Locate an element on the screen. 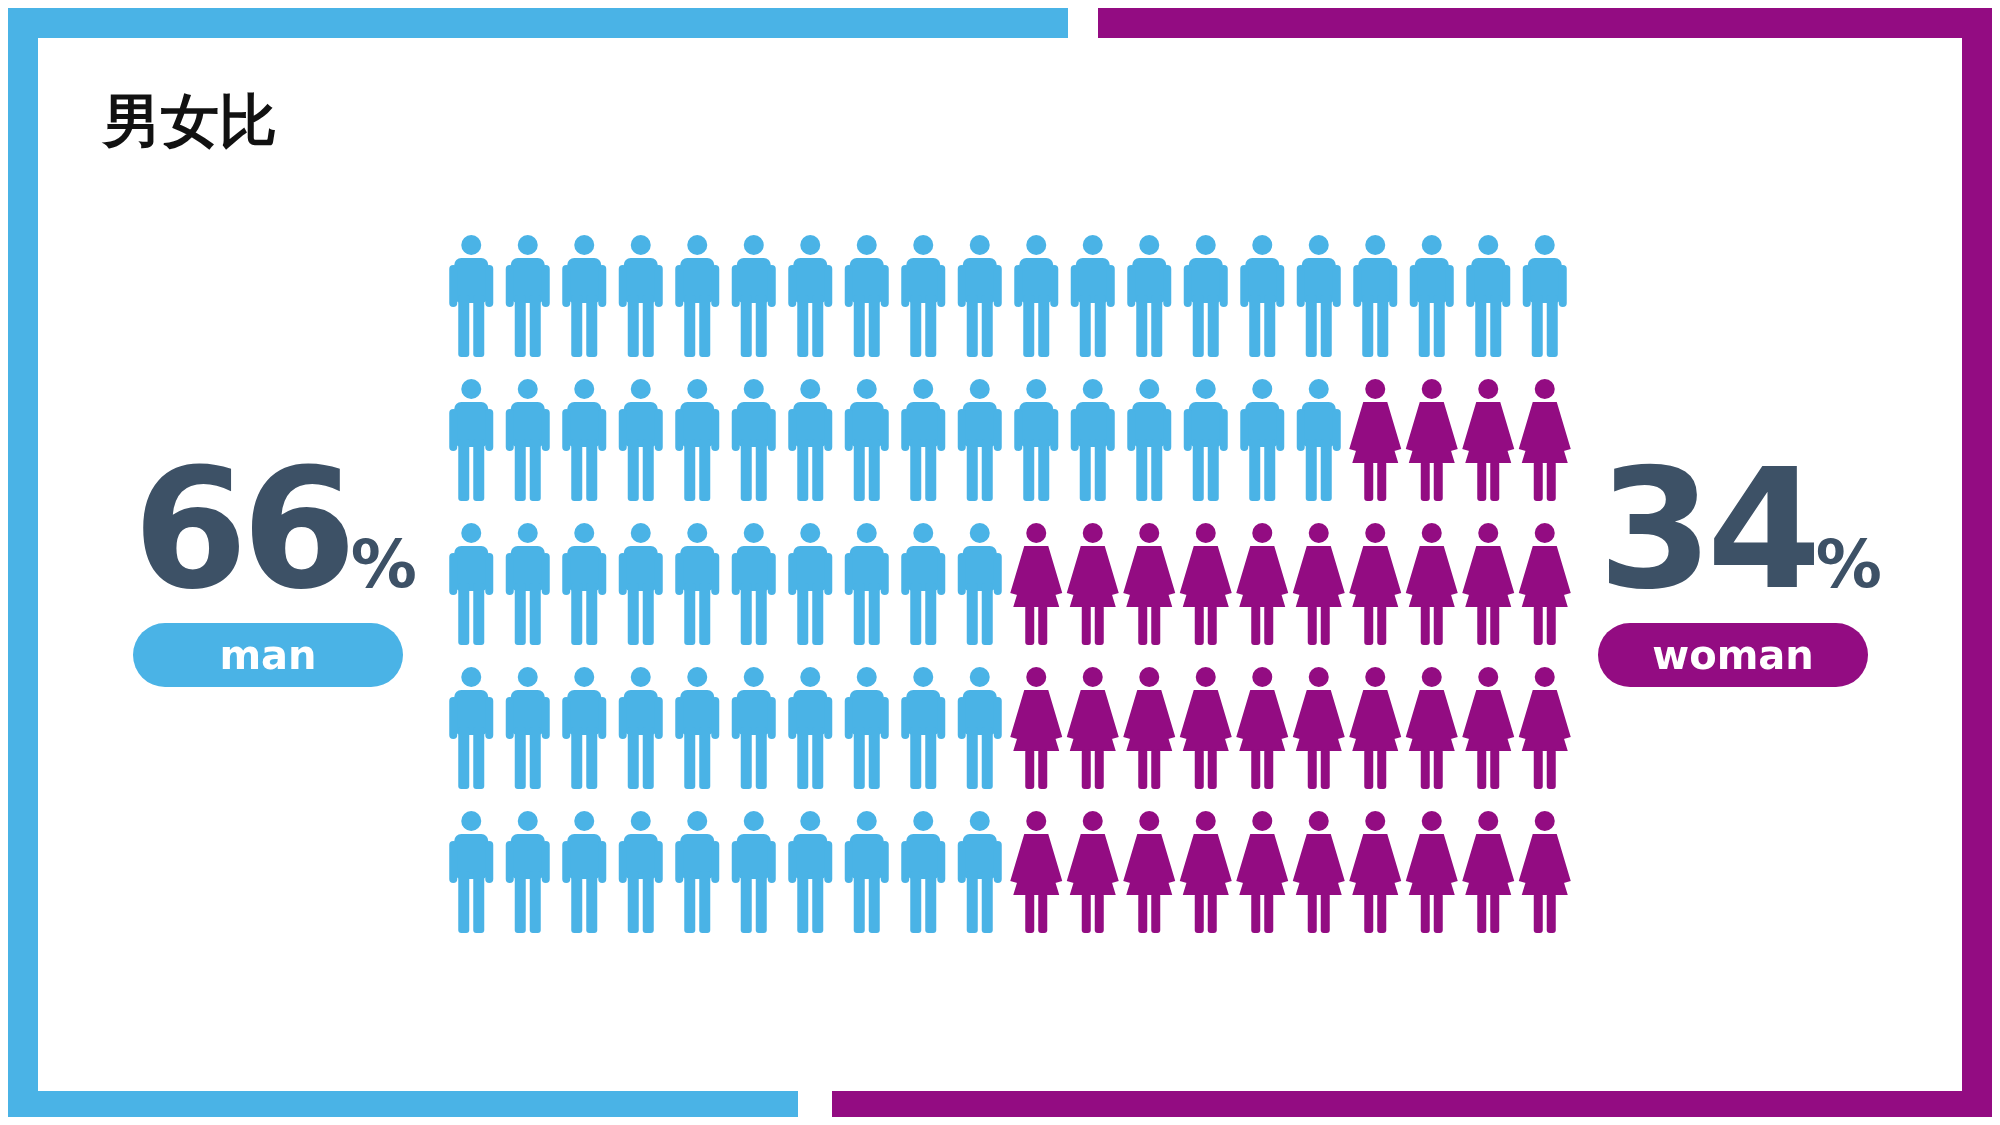  data-label: 66% is located at coordinates (275, 530).